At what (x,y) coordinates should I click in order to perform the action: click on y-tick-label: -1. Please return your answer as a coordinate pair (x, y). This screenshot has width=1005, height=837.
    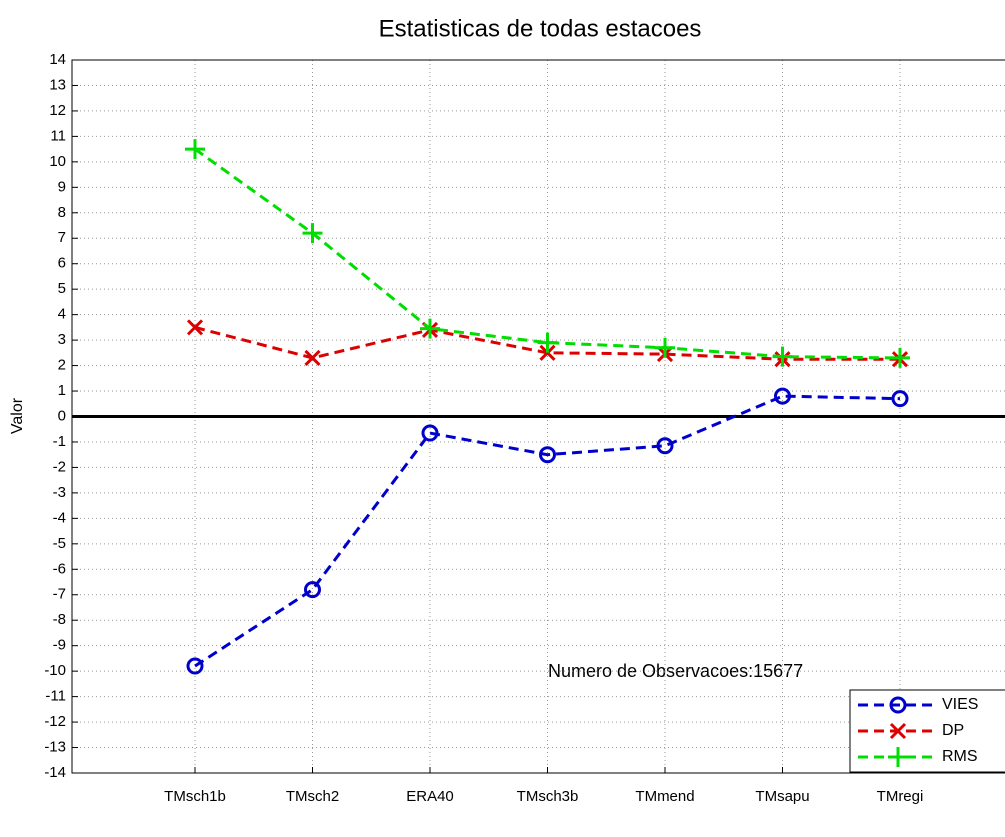
    Looking at the image, I should click on (59, 441).